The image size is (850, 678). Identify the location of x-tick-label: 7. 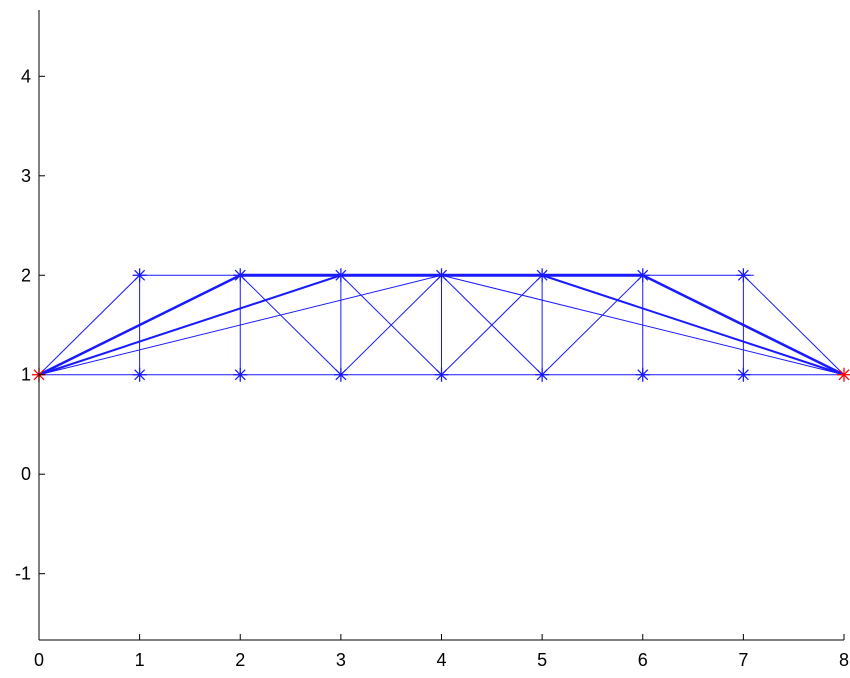
(743, 660).